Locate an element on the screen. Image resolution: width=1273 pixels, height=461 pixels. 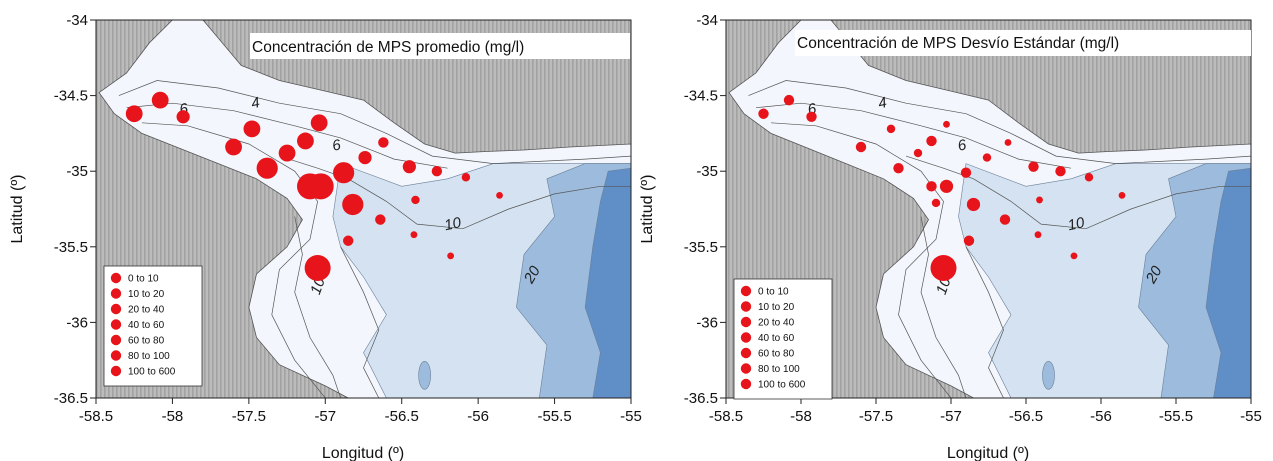
y-axis-label: Latitud (º) is located at coordinates (17, 209).